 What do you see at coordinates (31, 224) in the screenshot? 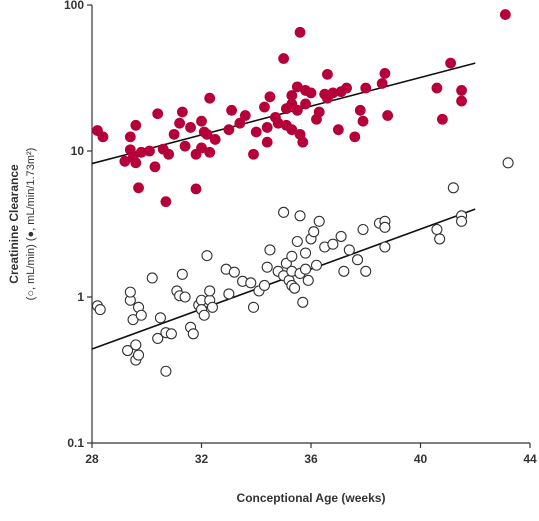
I see `y-axis-units: (○, mL/min) (●, mL/min/1.73m²)` at bounding box center [31, 224].